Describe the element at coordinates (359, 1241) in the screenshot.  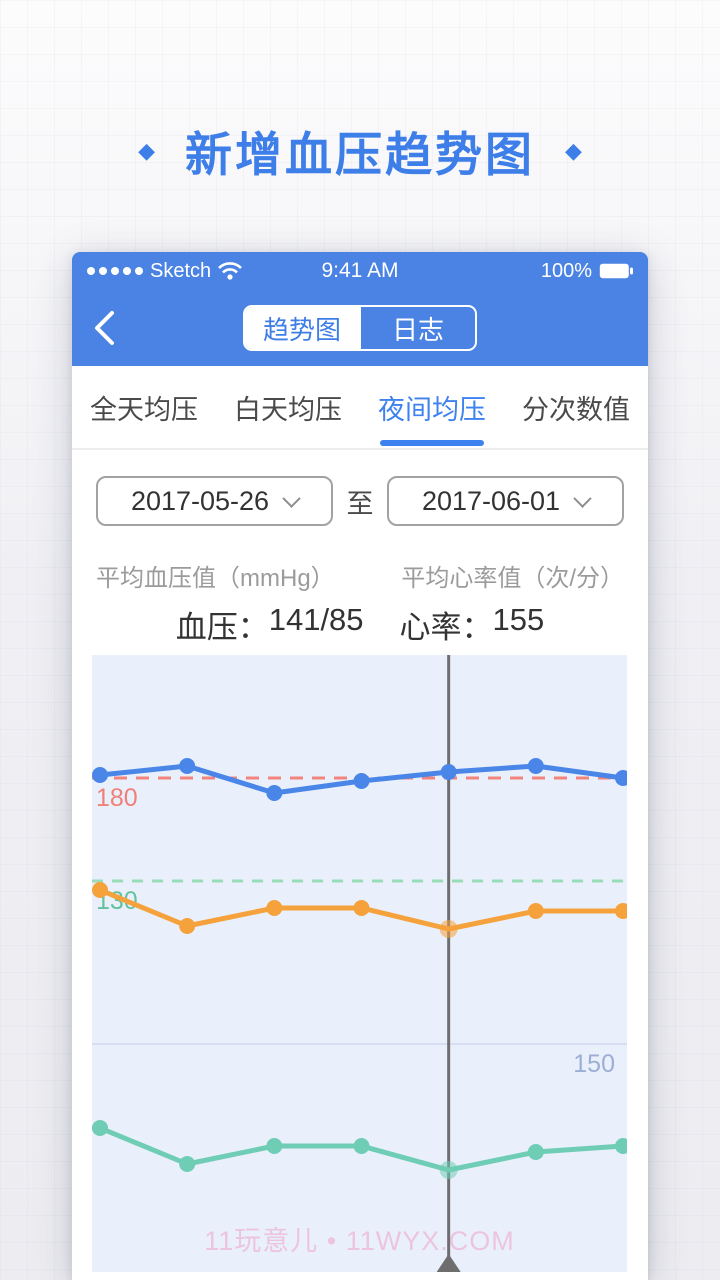
I see `watermark: 11玩意儿 • 11WYX.COM` at that location.